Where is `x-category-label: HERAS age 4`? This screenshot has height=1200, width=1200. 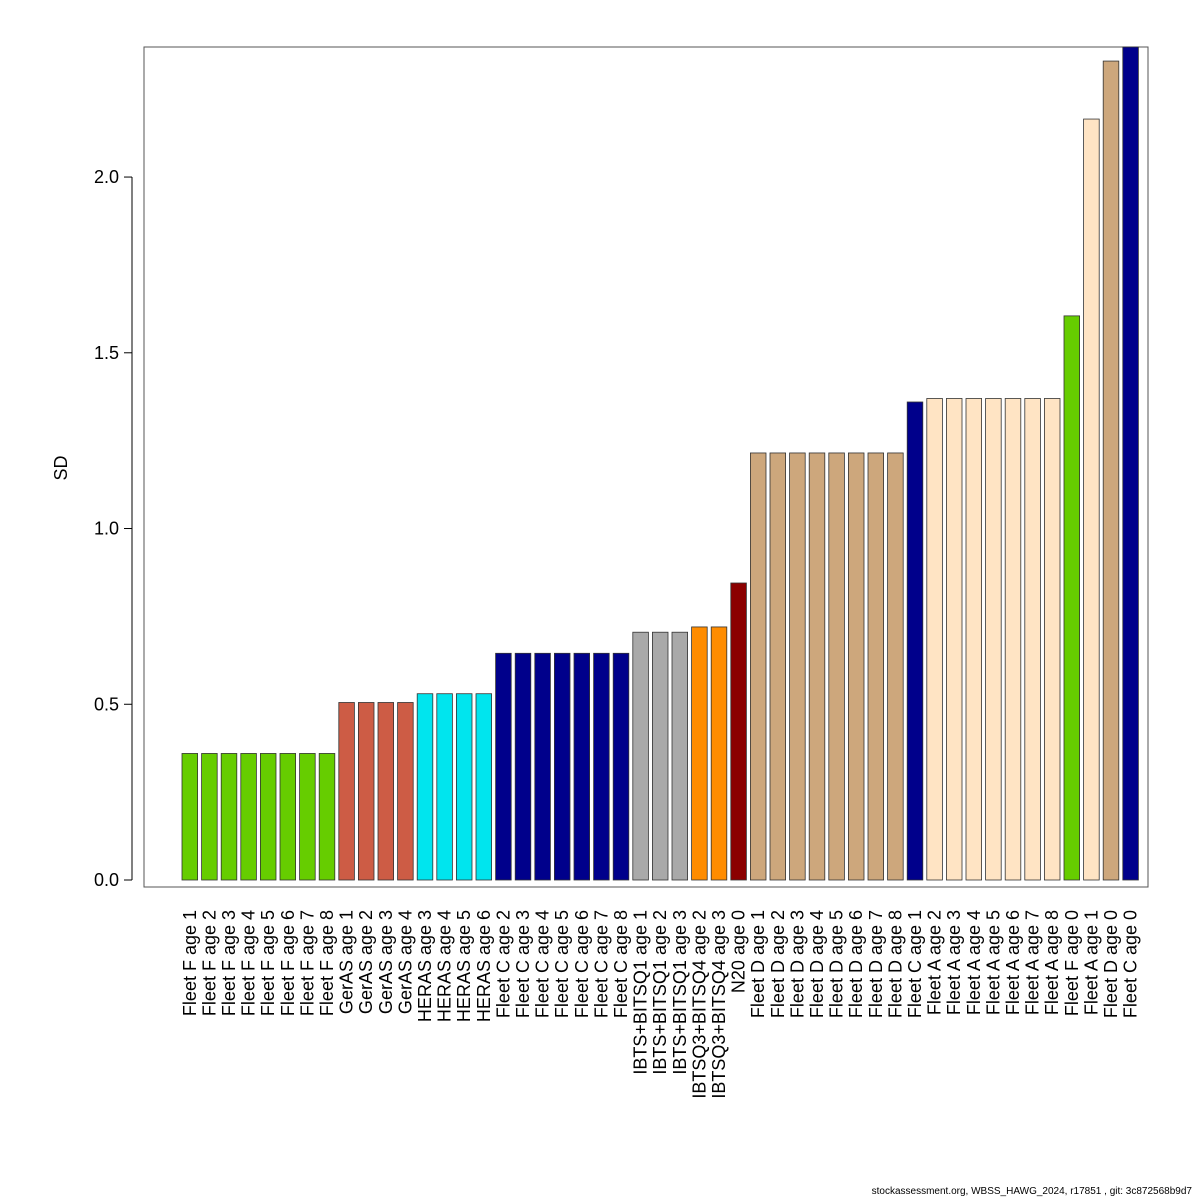 x-category-label: HERAS age 4 is located at coordinates (445, 966).